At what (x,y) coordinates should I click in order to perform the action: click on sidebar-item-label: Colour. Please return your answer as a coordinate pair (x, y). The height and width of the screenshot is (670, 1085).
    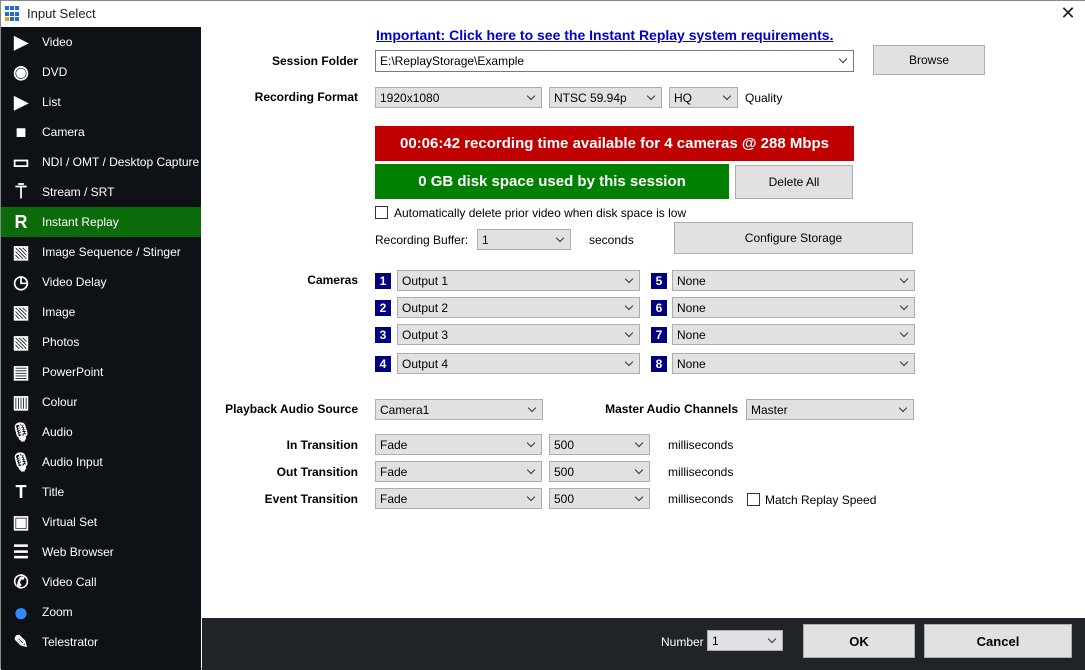
    Looking at the image, I should click on (60, 402).